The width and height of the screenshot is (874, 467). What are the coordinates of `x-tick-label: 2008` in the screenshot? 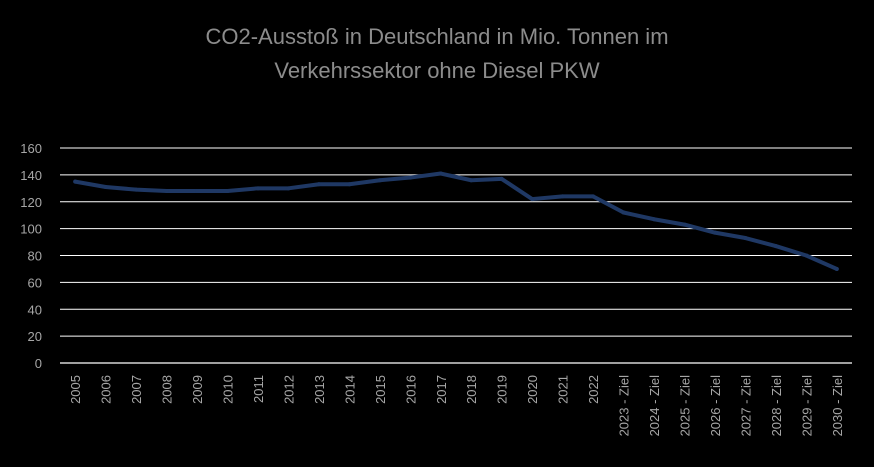 It's located at (167, 389).